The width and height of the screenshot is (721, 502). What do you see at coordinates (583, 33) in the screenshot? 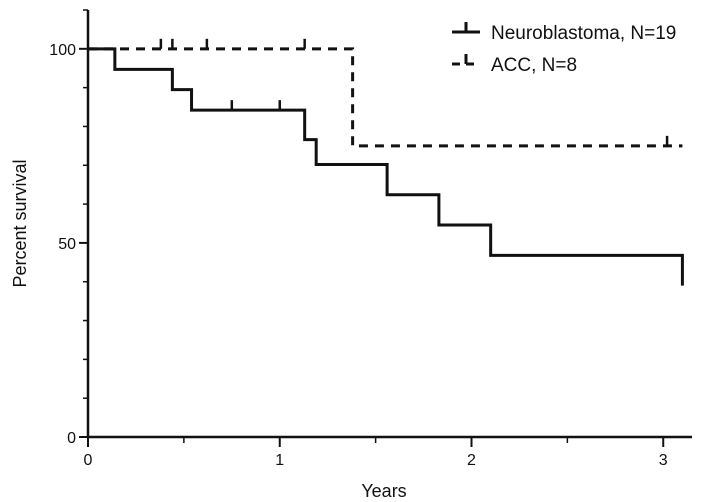
I see `legend-label-neuroblastoma: Neuroblastoma, N=19` at bounding box center [583, 33].